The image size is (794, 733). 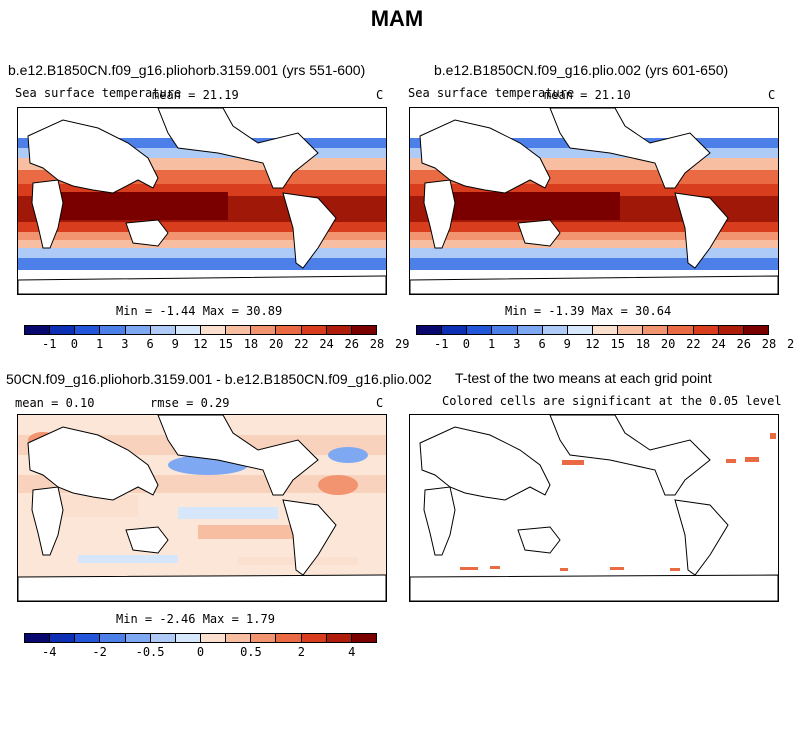 I want to click on colorbar-tick-label: 0.5, so click(x=251, y=652).